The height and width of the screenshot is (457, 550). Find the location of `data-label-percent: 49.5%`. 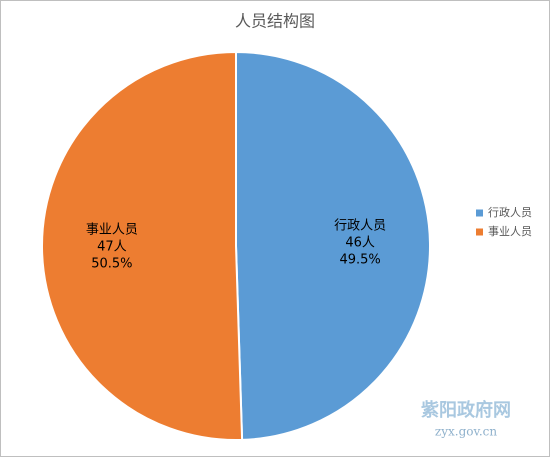

data-label-percent: 49.5% is located at coordinates (359, 260).